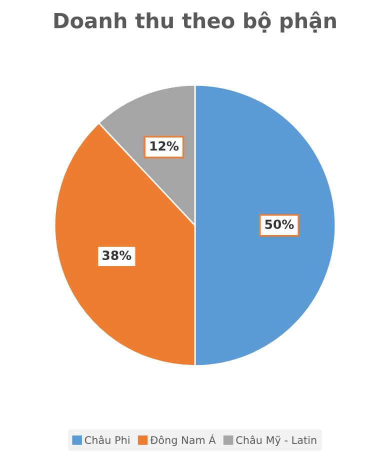 Image resolution: width=390 pixels, height=460 pixels. Describe the element at coordinates (117, 255) in the screenshot. I see `data-label: 38%` at that location.